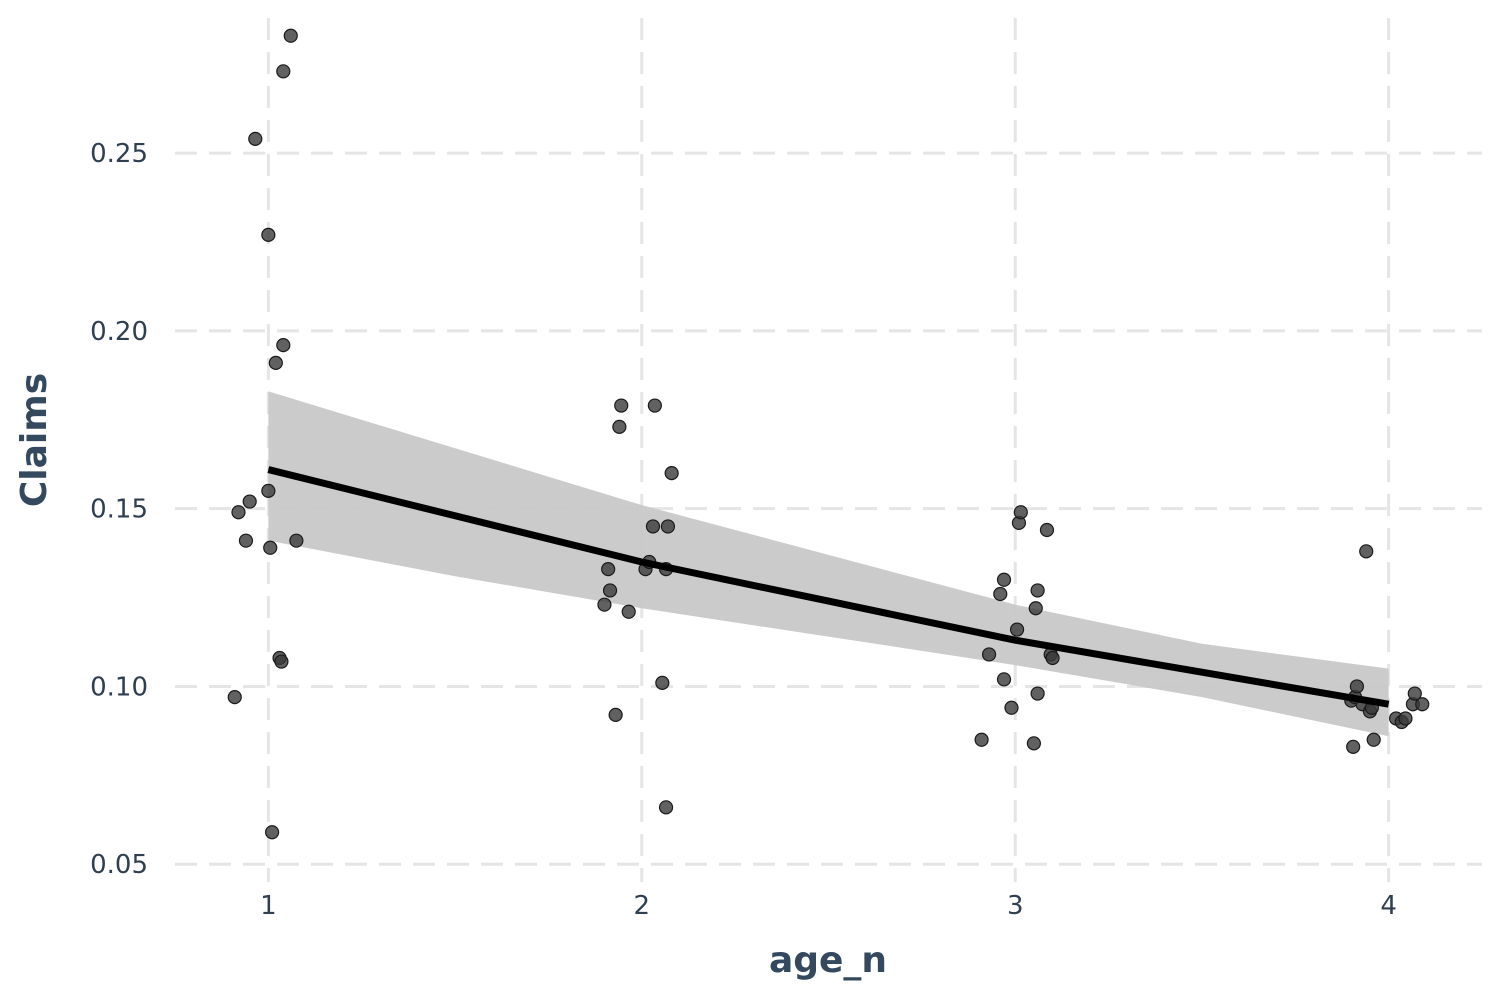 This screenshot has height=1000, width=1500. Describe the element at coordinates (119, 332) in the screenshot. I see `y-tick-label: 0.20` at that location.